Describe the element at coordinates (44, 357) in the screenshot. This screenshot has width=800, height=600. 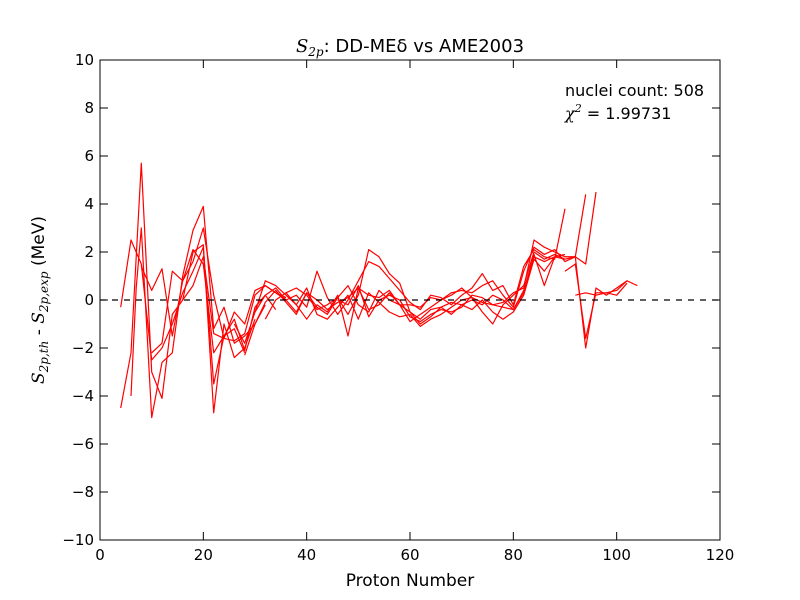
I see `y-axis-title-sub-1: 2p,th` at that location.